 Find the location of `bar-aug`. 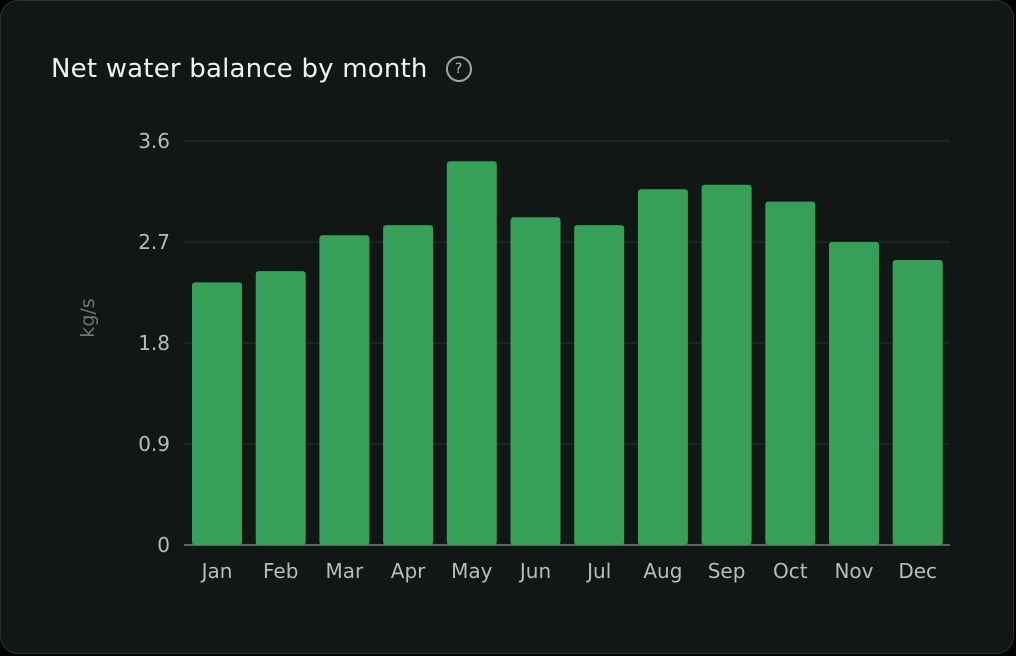

bar-aug is located at coordinates (662, 367).